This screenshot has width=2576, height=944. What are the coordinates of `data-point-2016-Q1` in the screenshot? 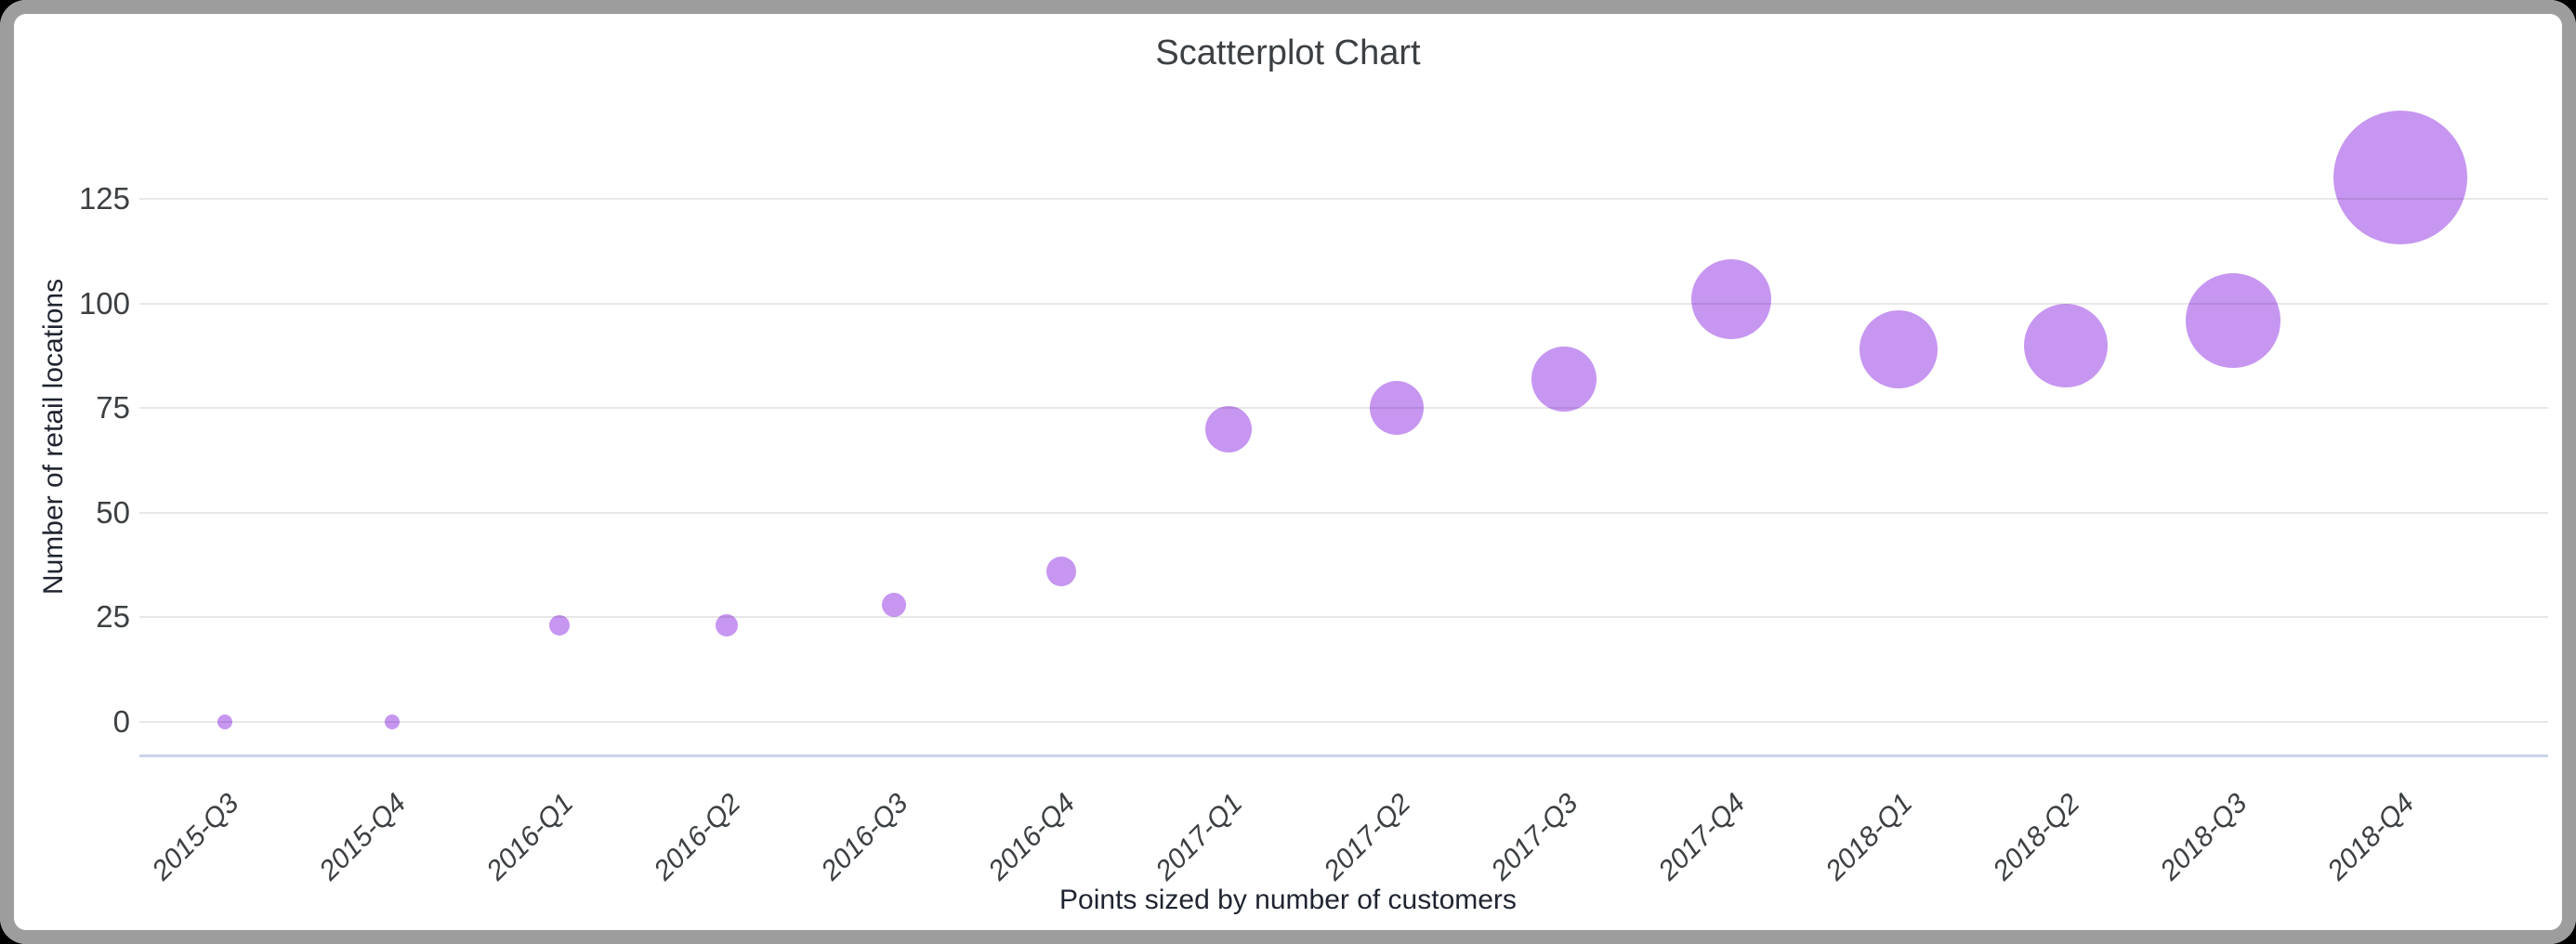 It's located at (560, 625).